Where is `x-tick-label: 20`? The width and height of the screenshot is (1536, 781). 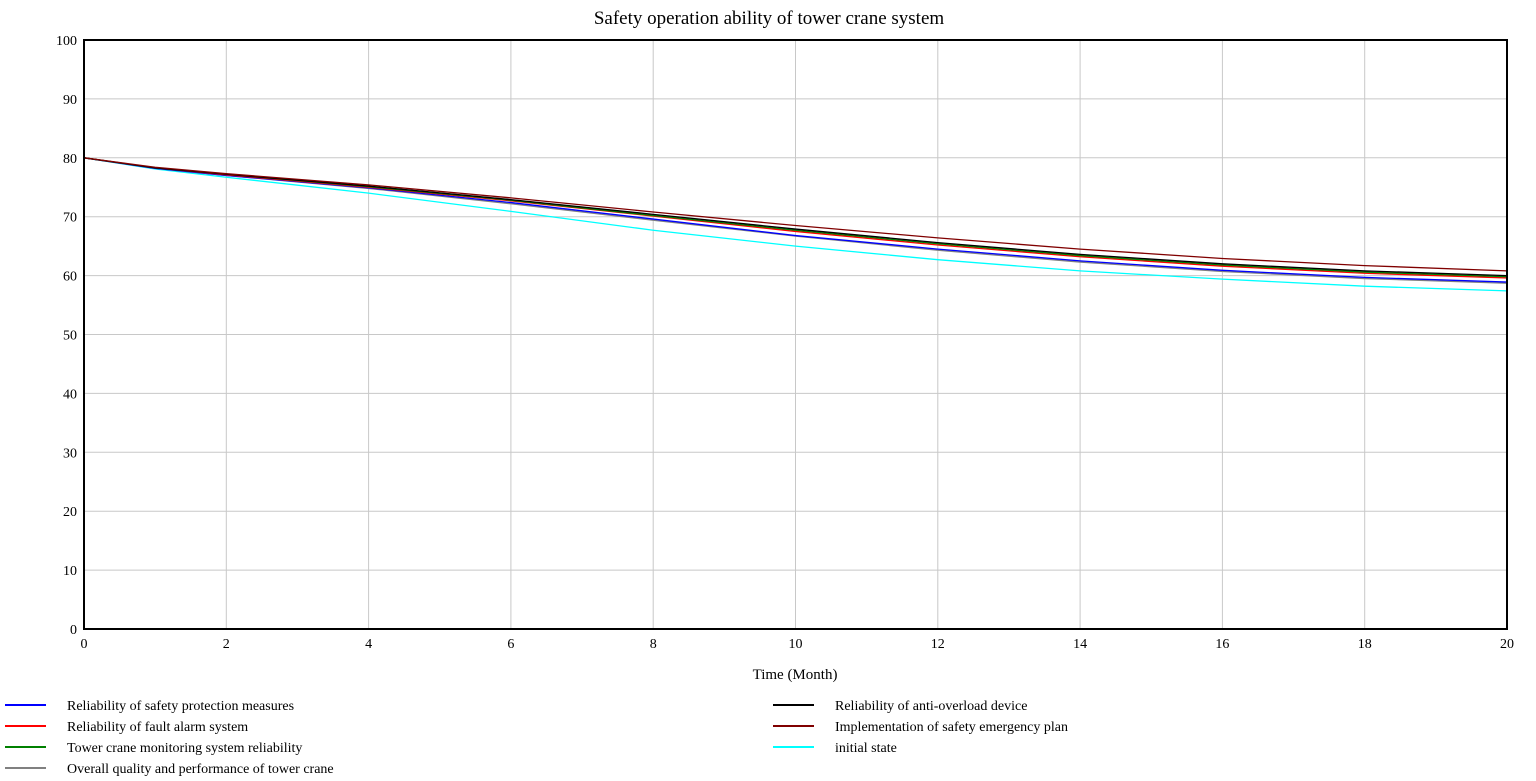 x-tick-label: 20 is located at coordinates (1507, 644).